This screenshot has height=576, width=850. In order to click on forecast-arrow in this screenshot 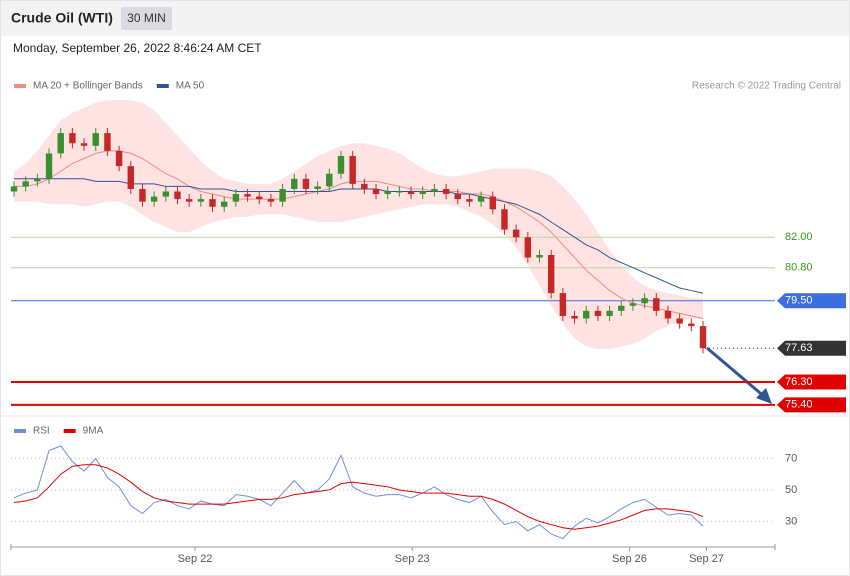, I will do `click(736, 373)`.